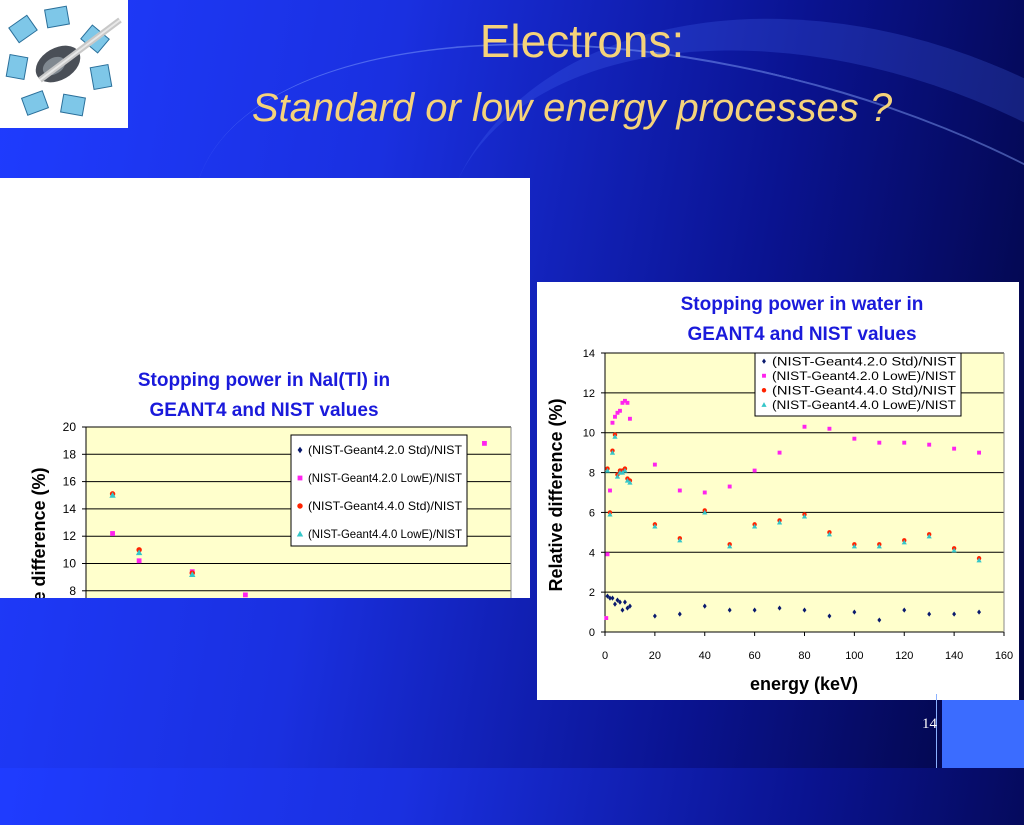 The height and width of the screenshot is (825, 1024). I want to click on legend-marker-triangle, so click(764, 404).